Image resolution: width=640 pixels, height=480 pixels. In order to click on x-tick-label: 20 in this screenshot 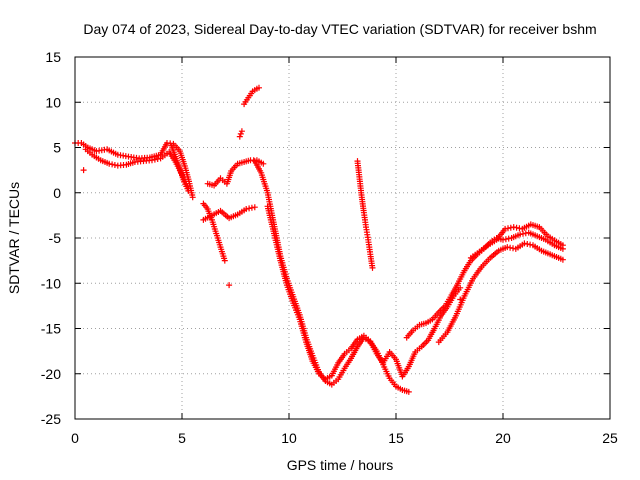, I will do `click(503, 438)`.